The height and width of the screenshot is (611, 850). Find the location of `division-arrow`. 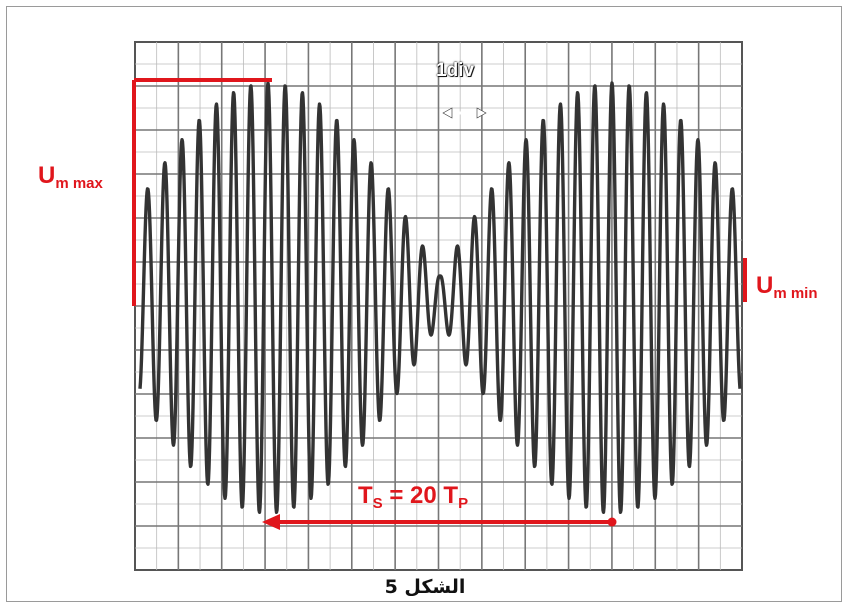

division-arrow is located at coordinates (464, 113).